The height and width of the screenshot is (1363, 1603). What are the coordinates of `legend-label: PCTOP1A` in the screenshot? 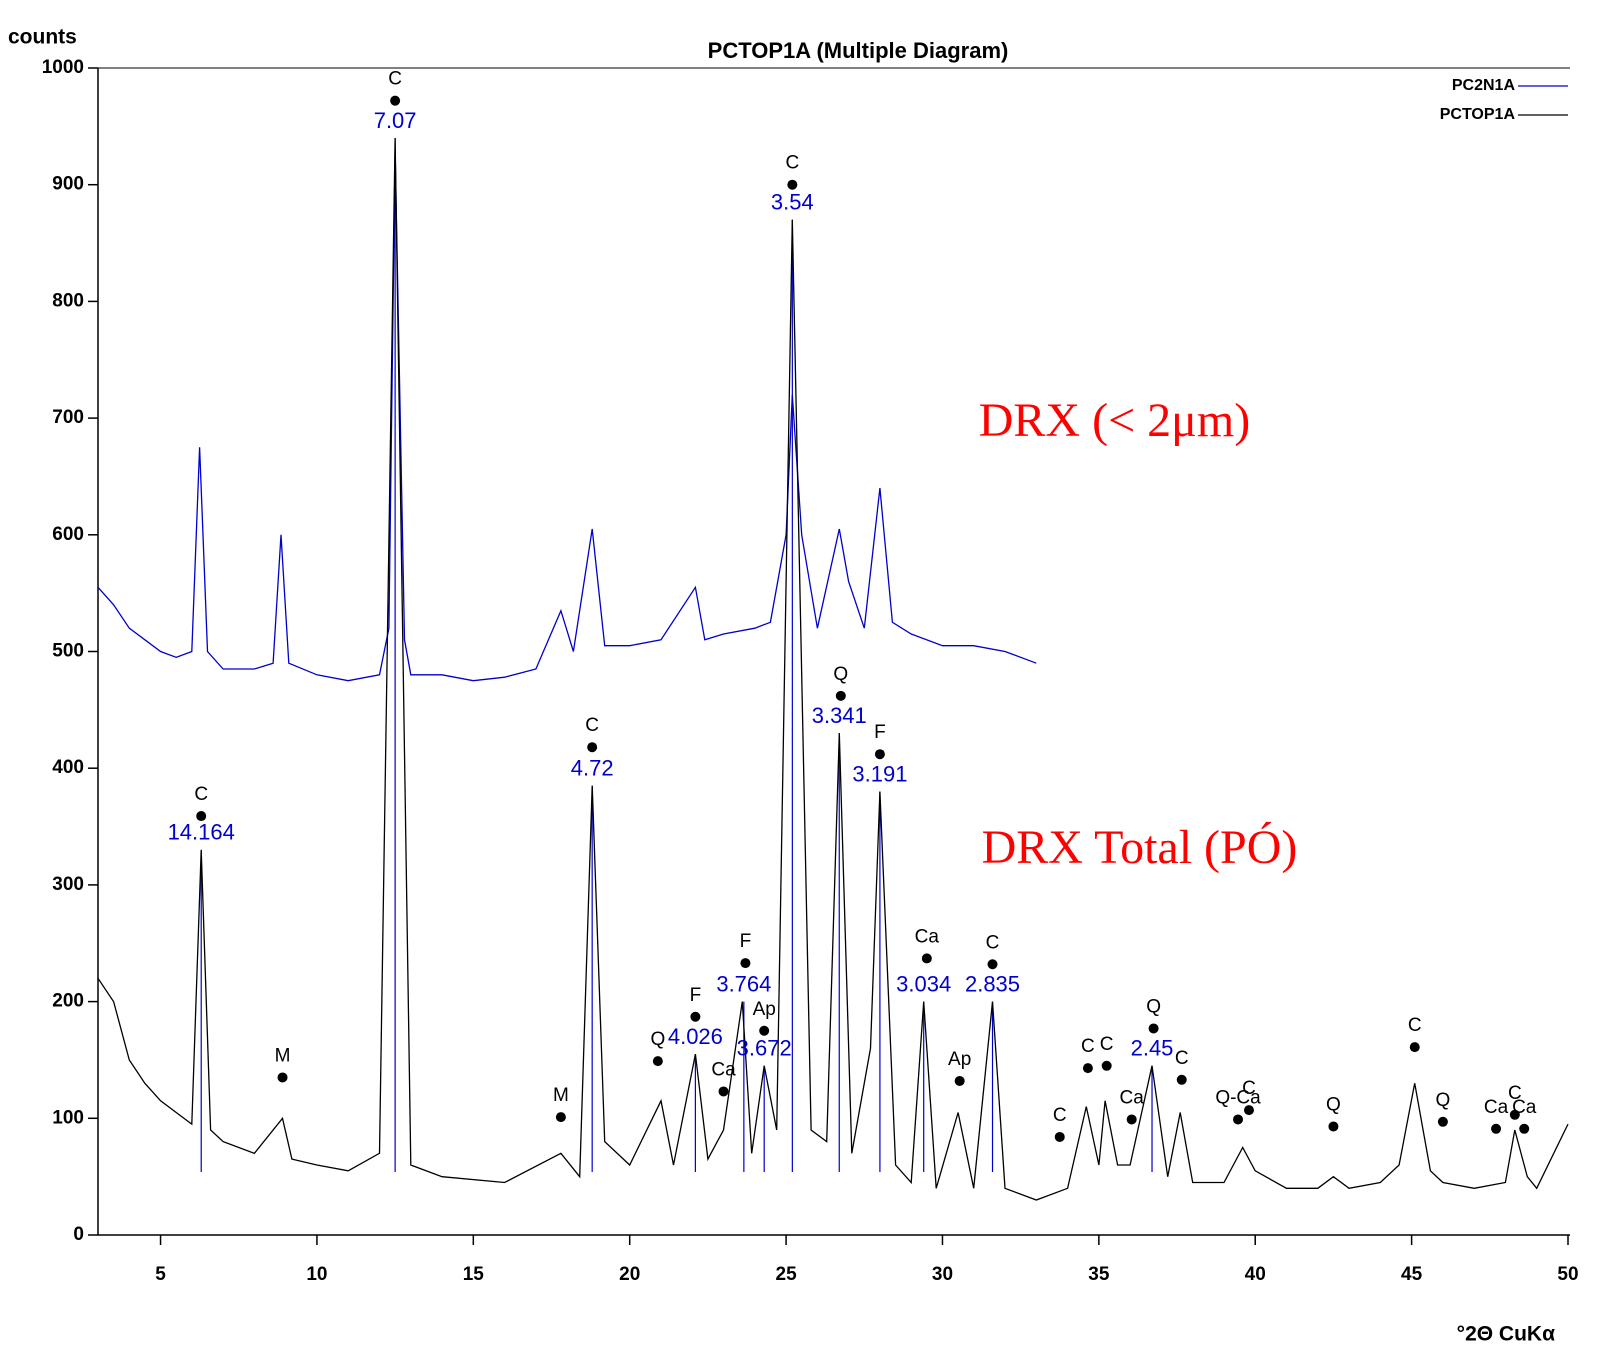 It's located at (1478, 114).